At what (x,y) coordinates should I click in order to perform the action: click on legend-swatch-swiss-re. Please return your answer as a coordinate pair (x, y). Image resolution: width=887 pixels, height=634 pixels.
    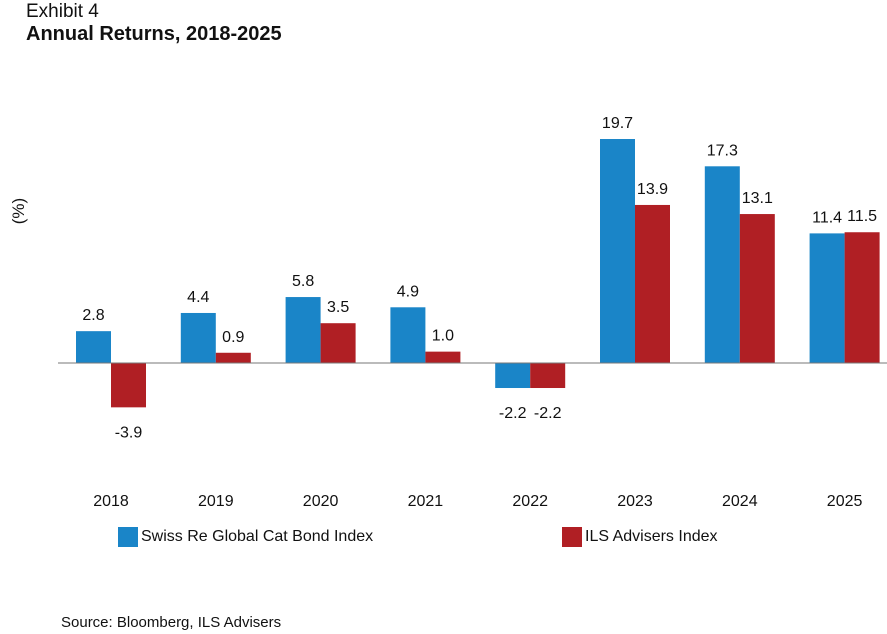
    Looking at the image, I should click on (128, 537).